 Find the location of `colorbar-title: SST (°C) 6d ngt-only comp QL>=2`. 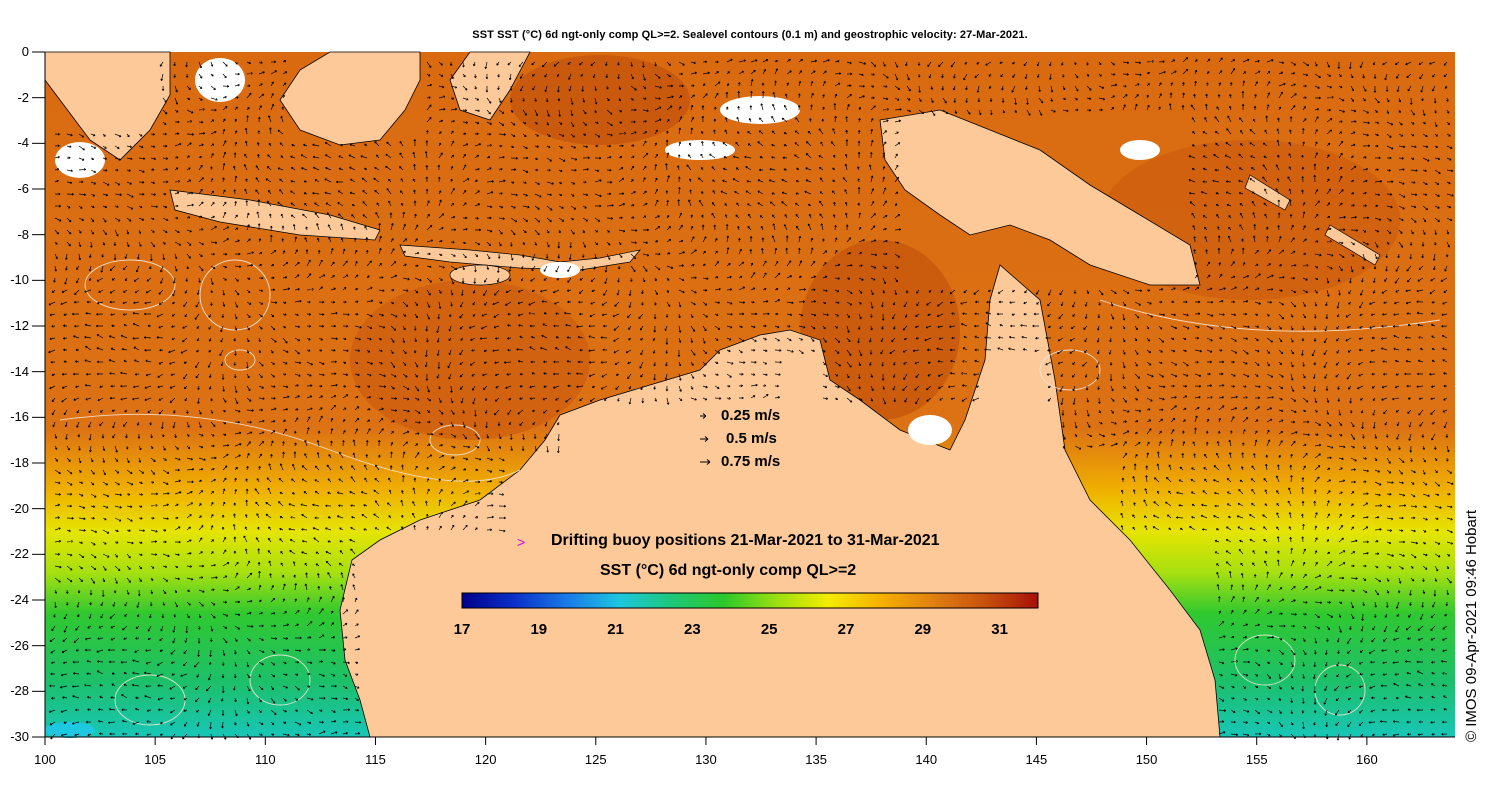

colorbar-title: SST (°C) 6d ngt-only comp QL>=2 is located at coordinates (728, 570).